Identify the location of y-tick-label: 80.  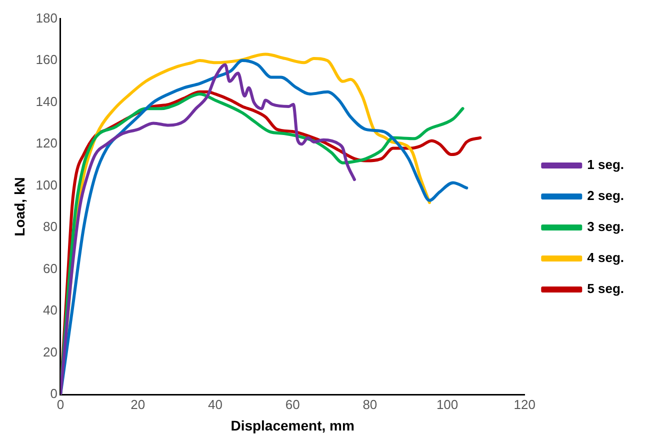
(50, 226).